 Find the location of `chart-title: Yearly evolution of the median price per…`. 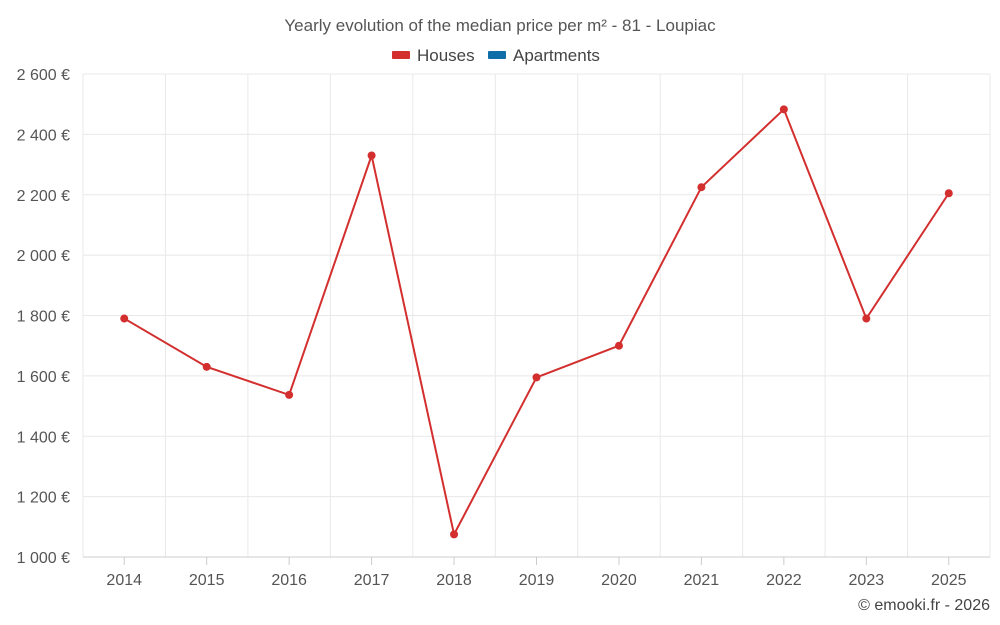

chart-title: Yearly evolution of the median price per… is located at coordinates (500, 25).